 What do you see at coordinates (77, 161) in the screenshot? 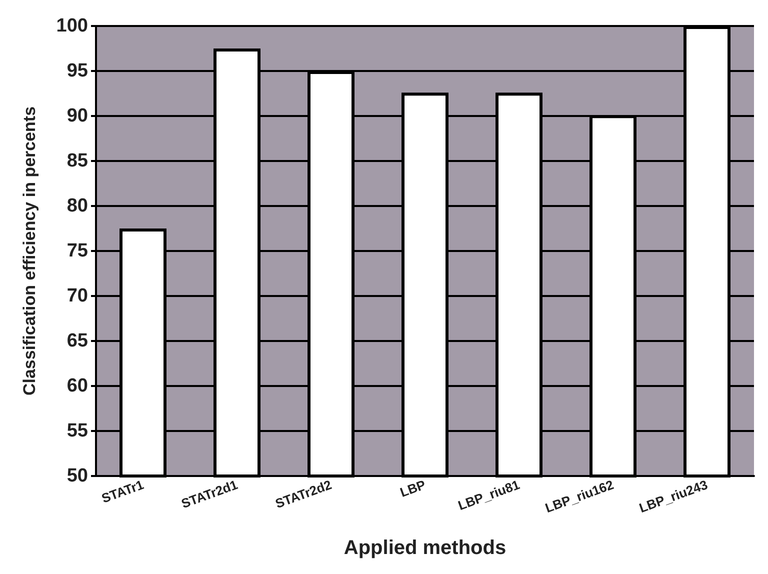
I see `y-tick-label: 85` at bounding box center [77, 161].